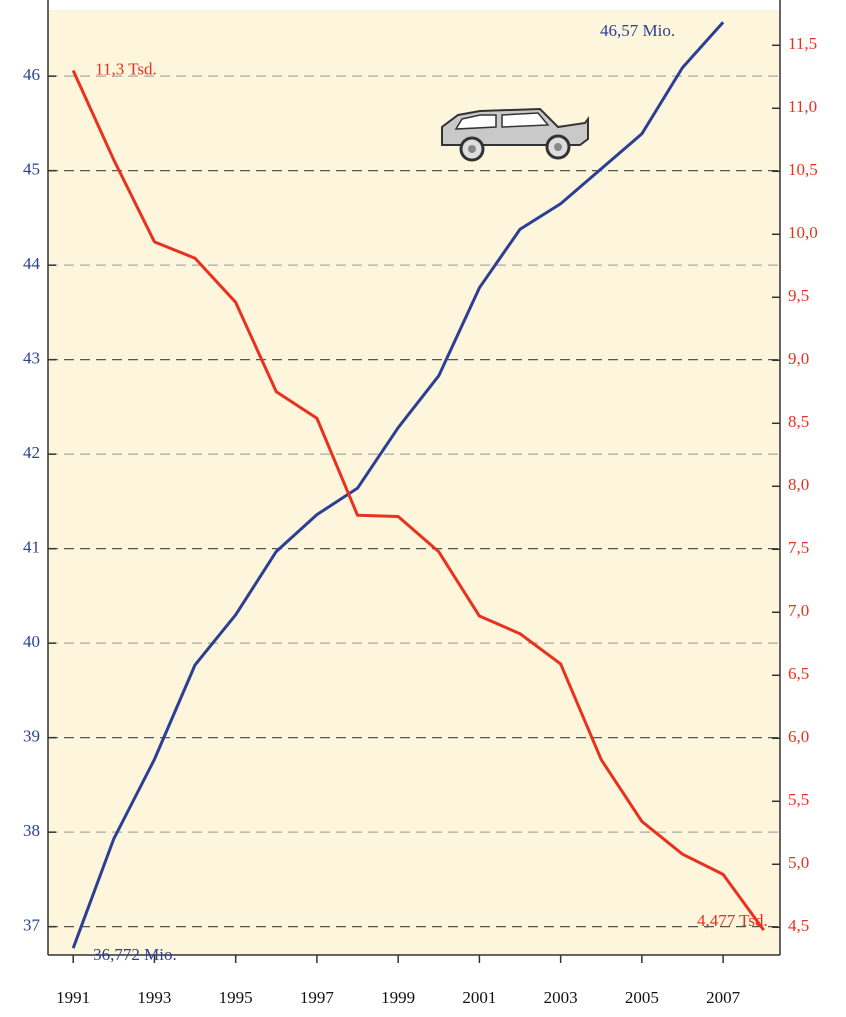 The image size is (846, 1017). What do you see at coordinates (31, 74) in the screenshot?
I see `y-tick-label: 46` at bounding box center [31, 74].